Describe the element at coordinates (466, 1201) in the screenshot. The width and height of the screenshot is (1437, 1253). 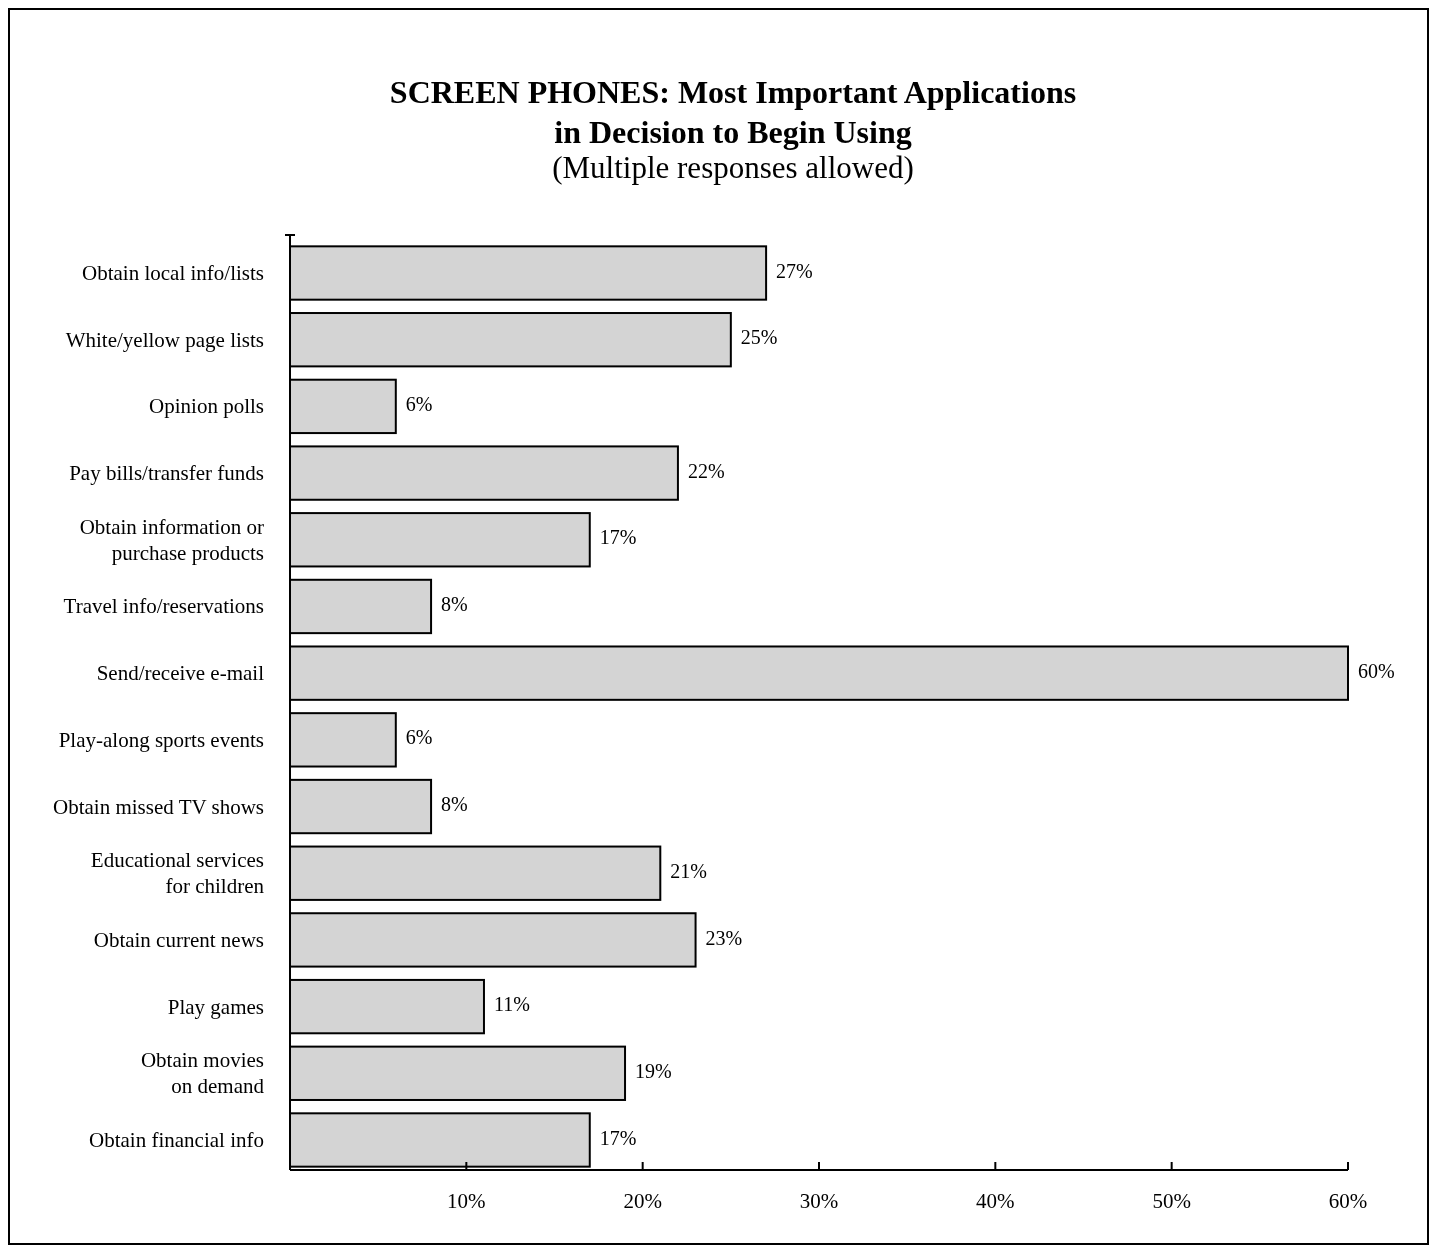
I see `x-tick-label: 10%` at that location.